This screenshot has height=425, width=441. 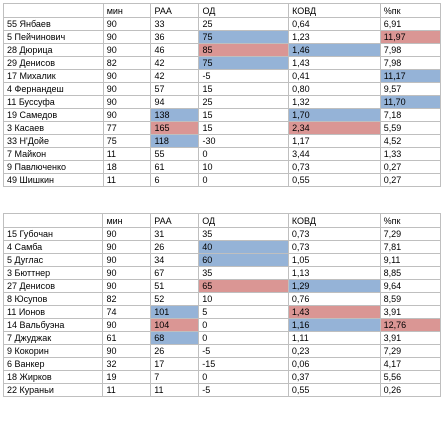 What do you see at coordinates (53, 89) in the screenshot?
I see `cell-player-name: 4 Фернандеш` at bounding box center [53, 89].